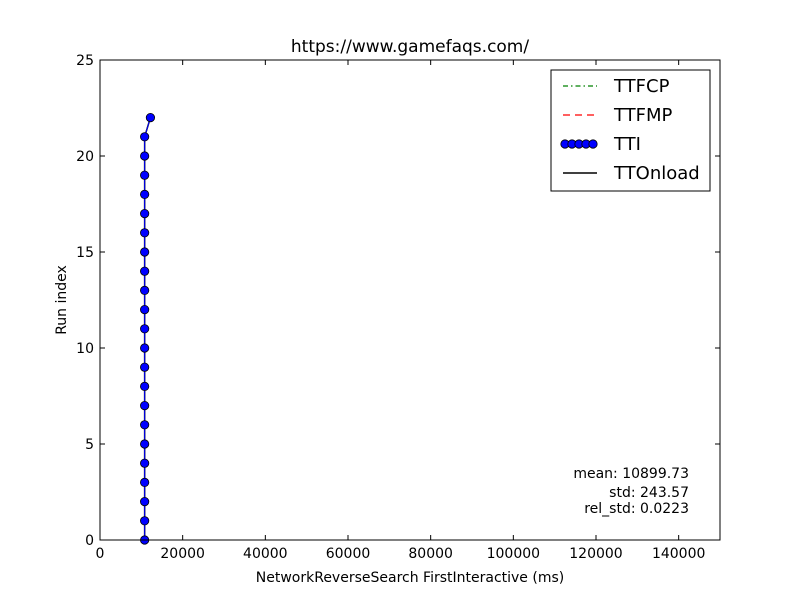 This screenshot has height=600, width=800. I want to click on y-tick-label-1: 5, so click(89, 445).